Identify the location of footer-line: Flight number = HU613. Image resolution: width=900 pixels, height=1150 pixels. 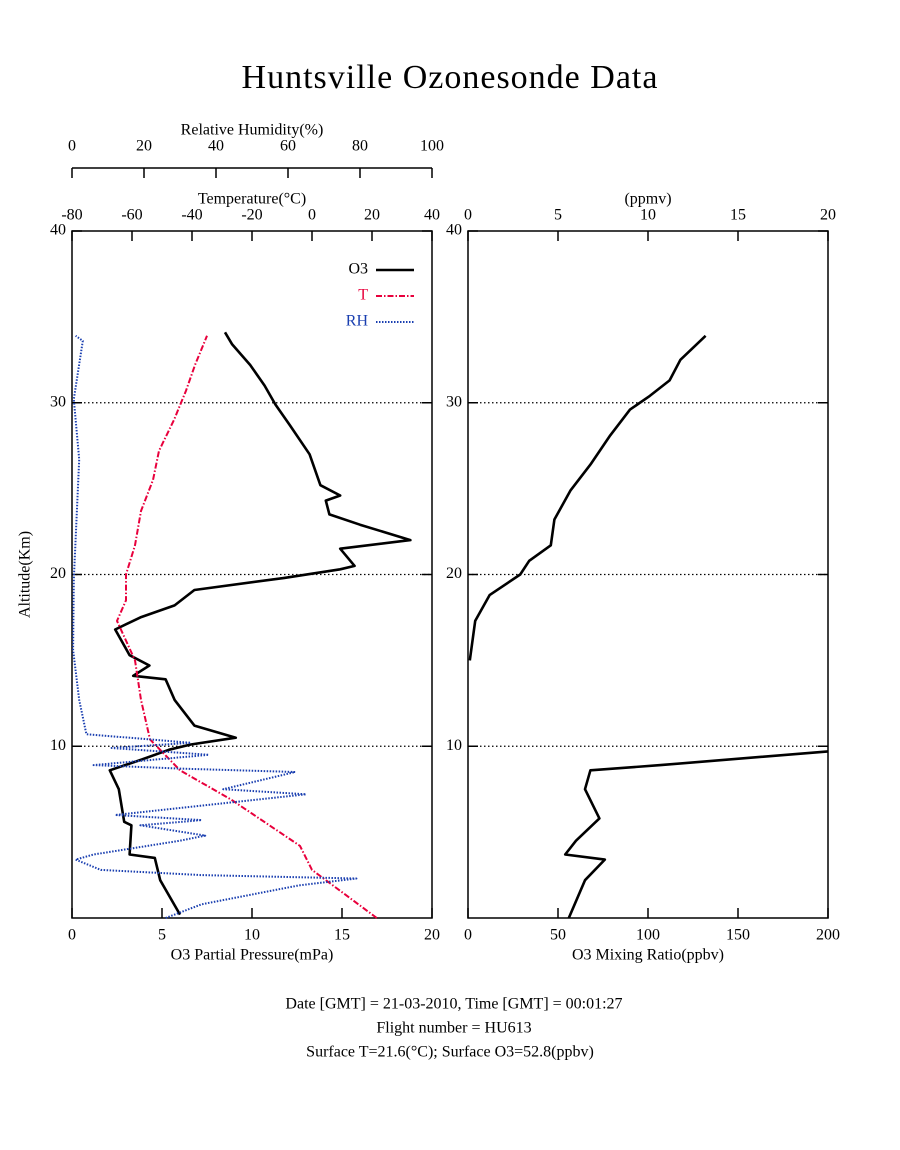
(453, 1028).